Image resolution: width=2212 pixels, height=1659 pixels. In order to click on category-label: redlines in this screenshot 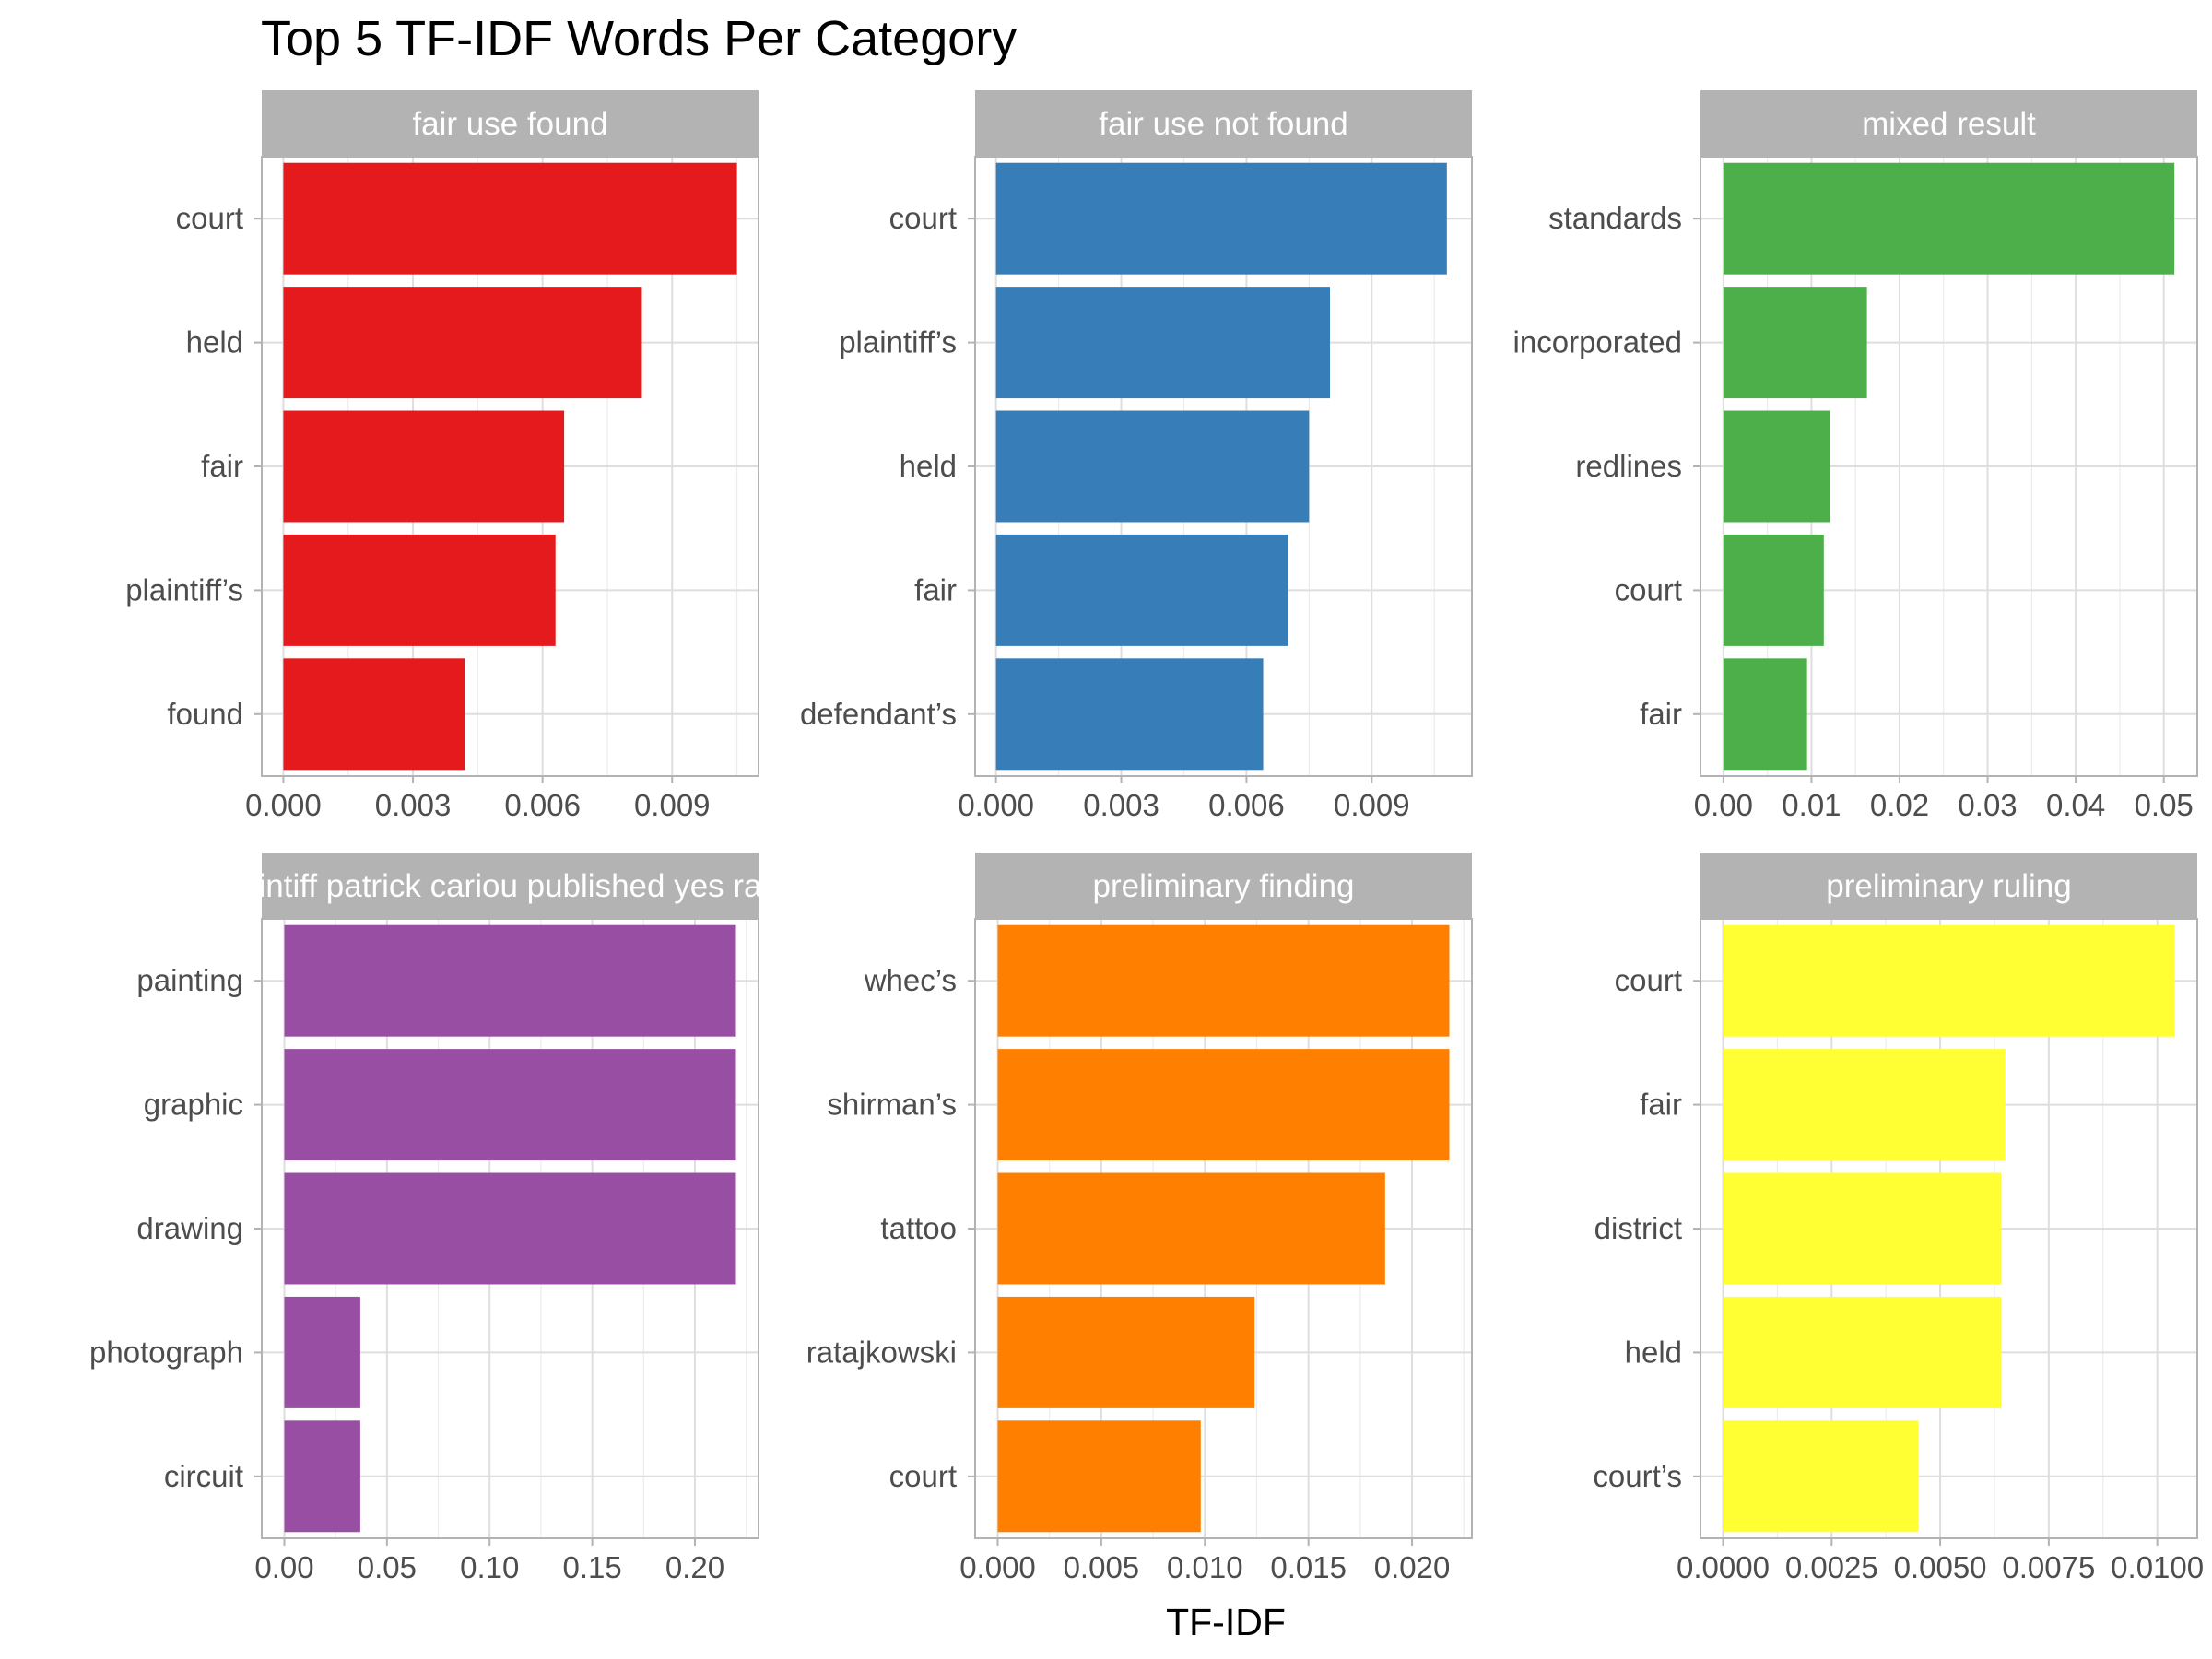, I will do `click(1628, 466)`.